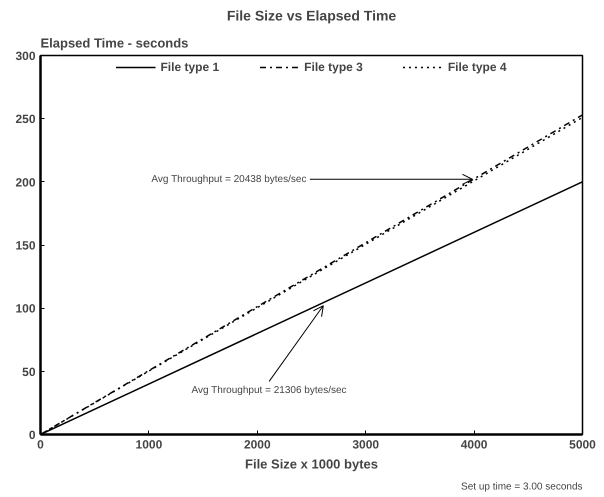 This screenshot has width=604, height=497. I want to click on x-tick-label: 1000, so click(149, 445).